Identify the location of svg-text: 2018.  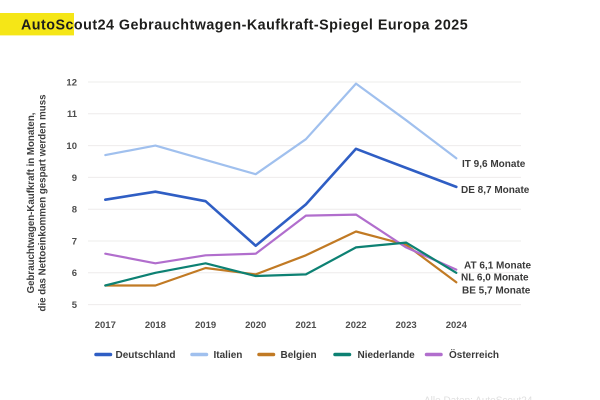
(155, 325).